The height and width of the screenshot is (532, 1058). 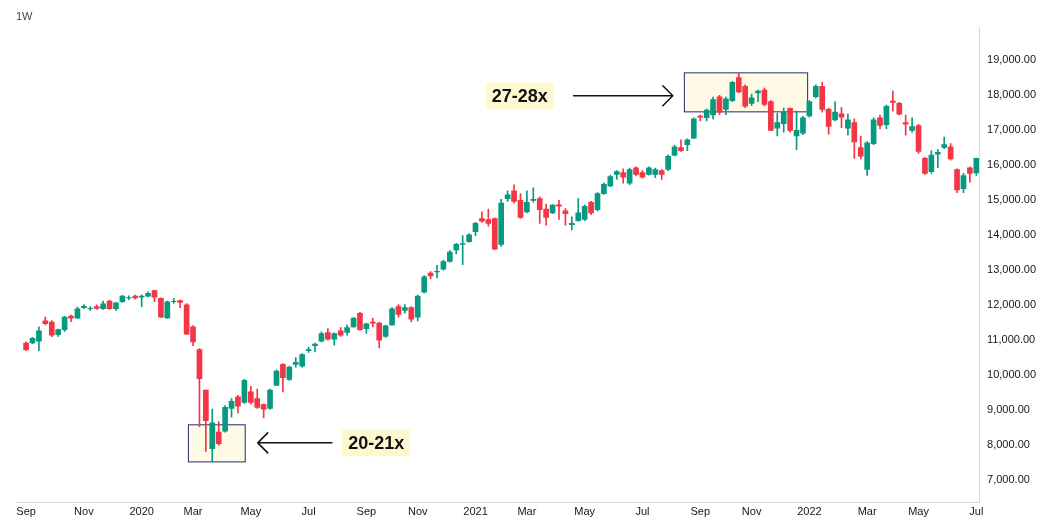 What do you see at coordinates (1008, 479) in the screenshot?
I see `y-tick-label: 7,000.00` at bounding box center [1008, 479].